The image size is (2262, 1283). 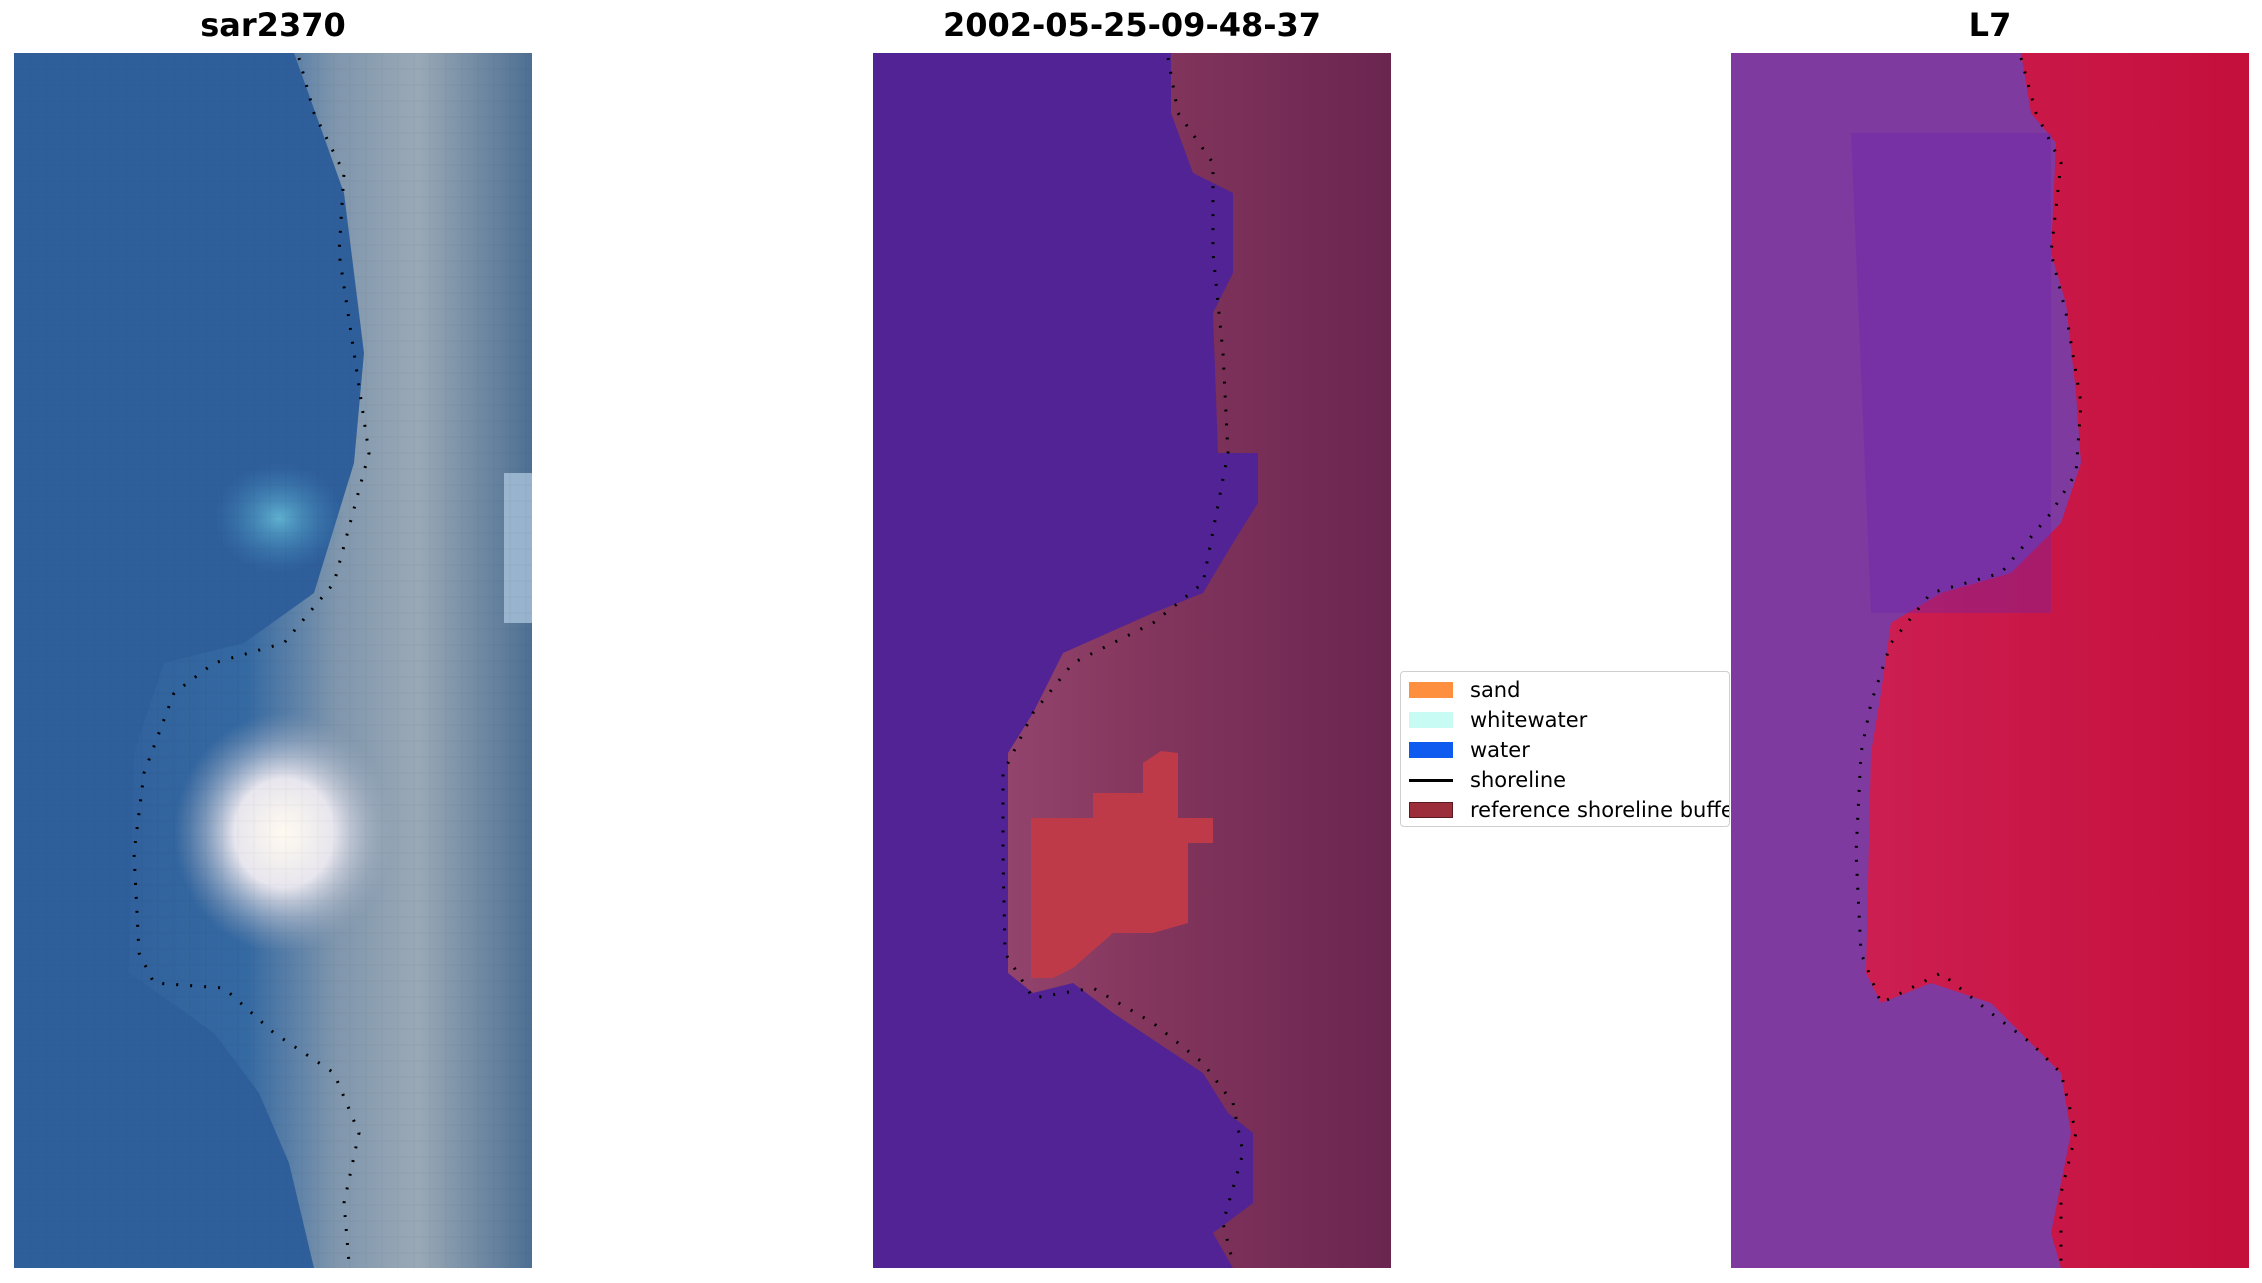 I want to click on legend-label-water: water, so click(x=1500, y=750).